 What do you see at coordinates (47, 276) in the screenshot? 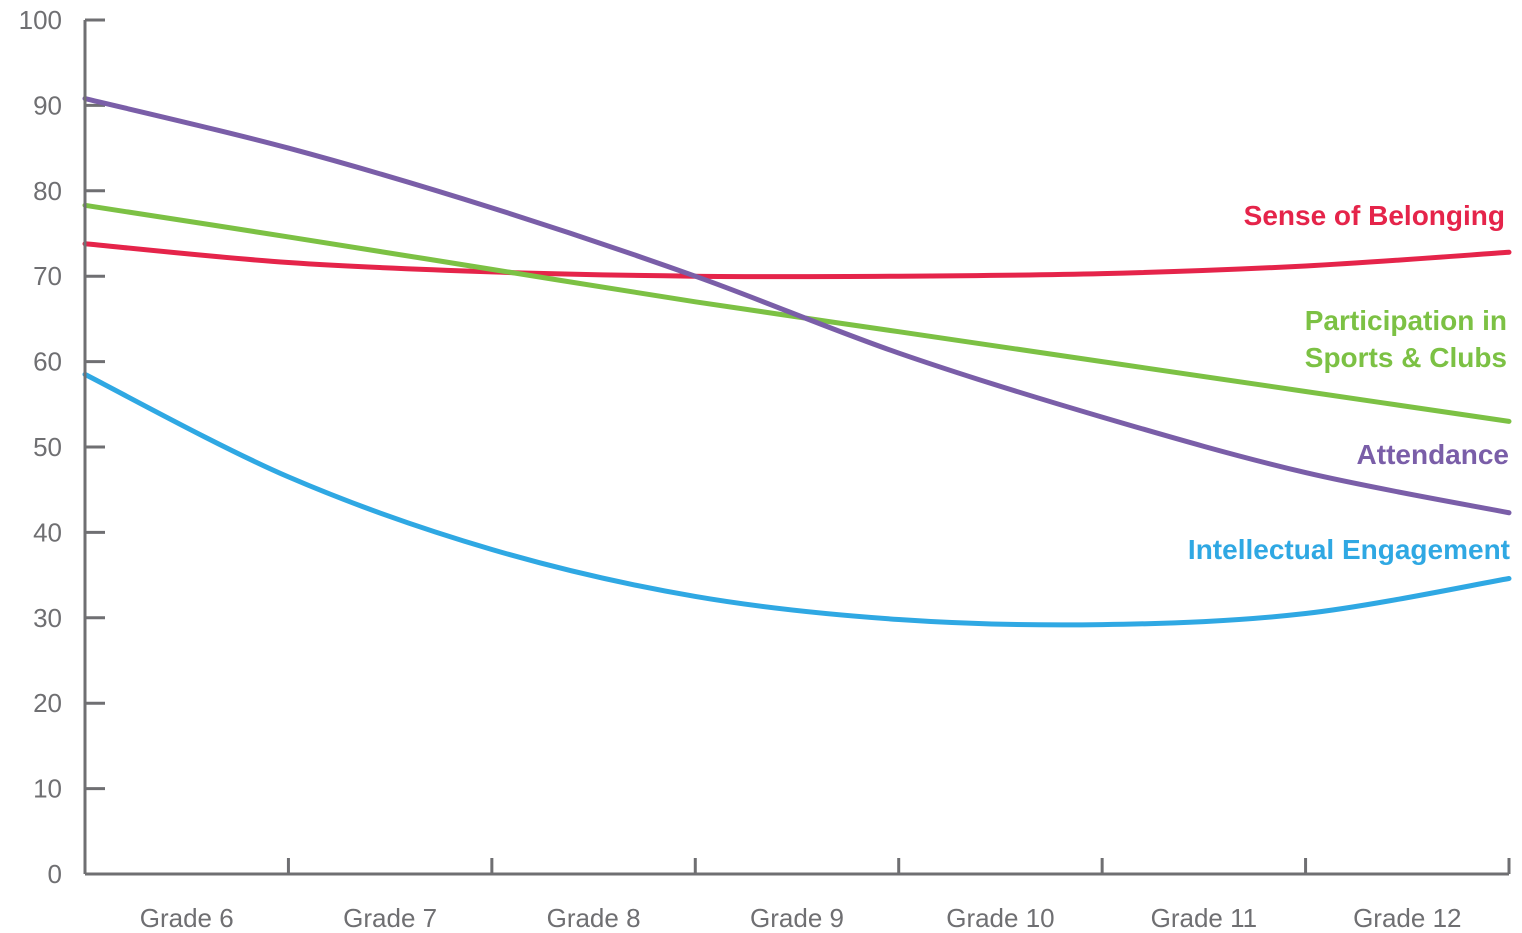
I see `y-tick-label: 70` at bounding box center [47, 276].